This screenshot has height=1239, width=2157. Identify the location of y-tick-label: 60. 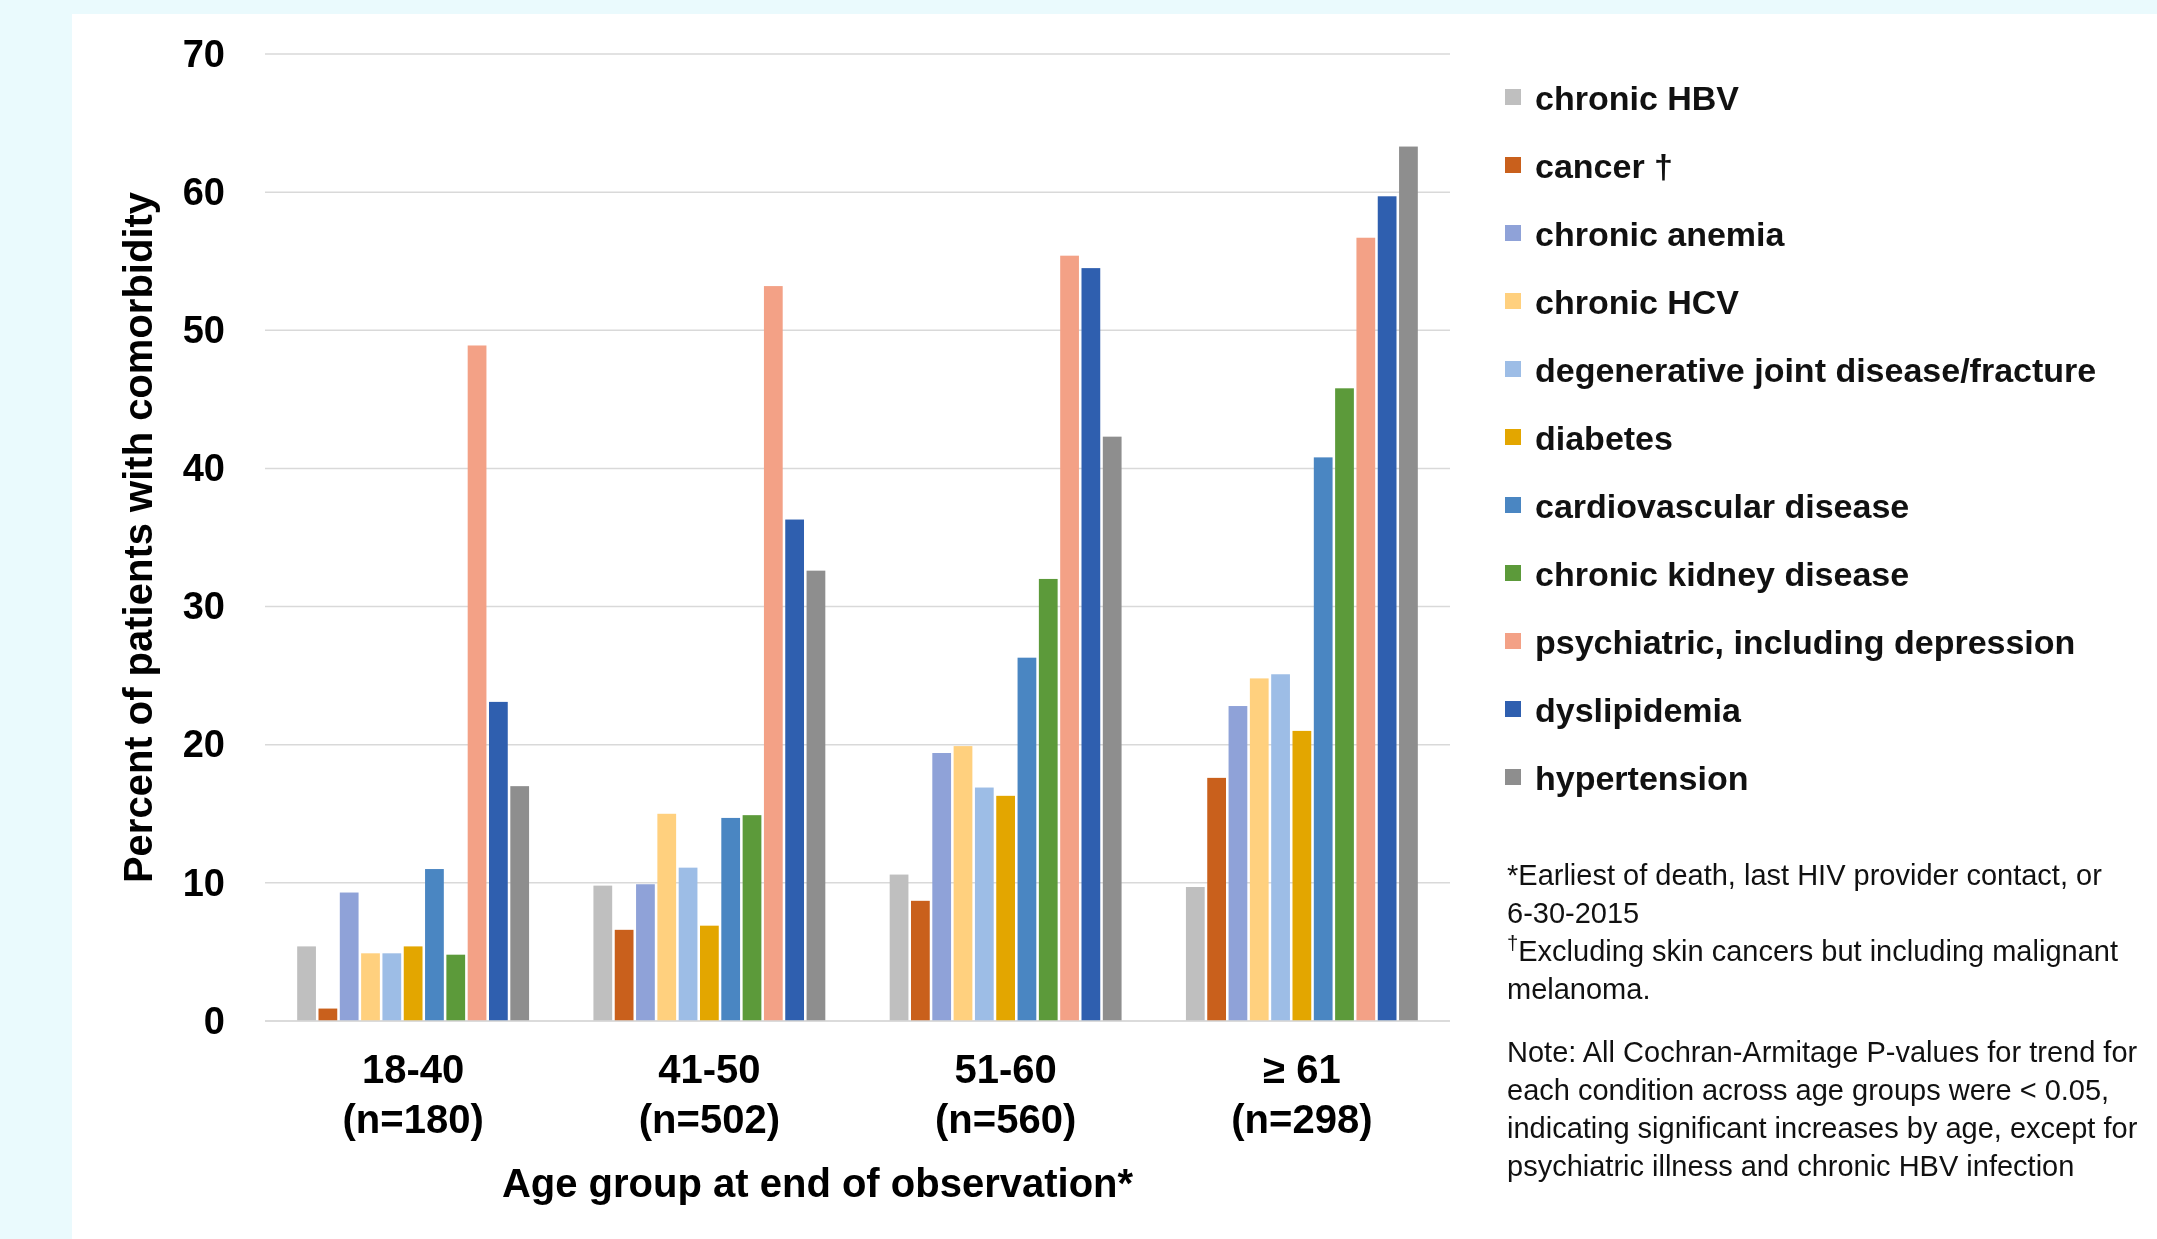
(203, 191).